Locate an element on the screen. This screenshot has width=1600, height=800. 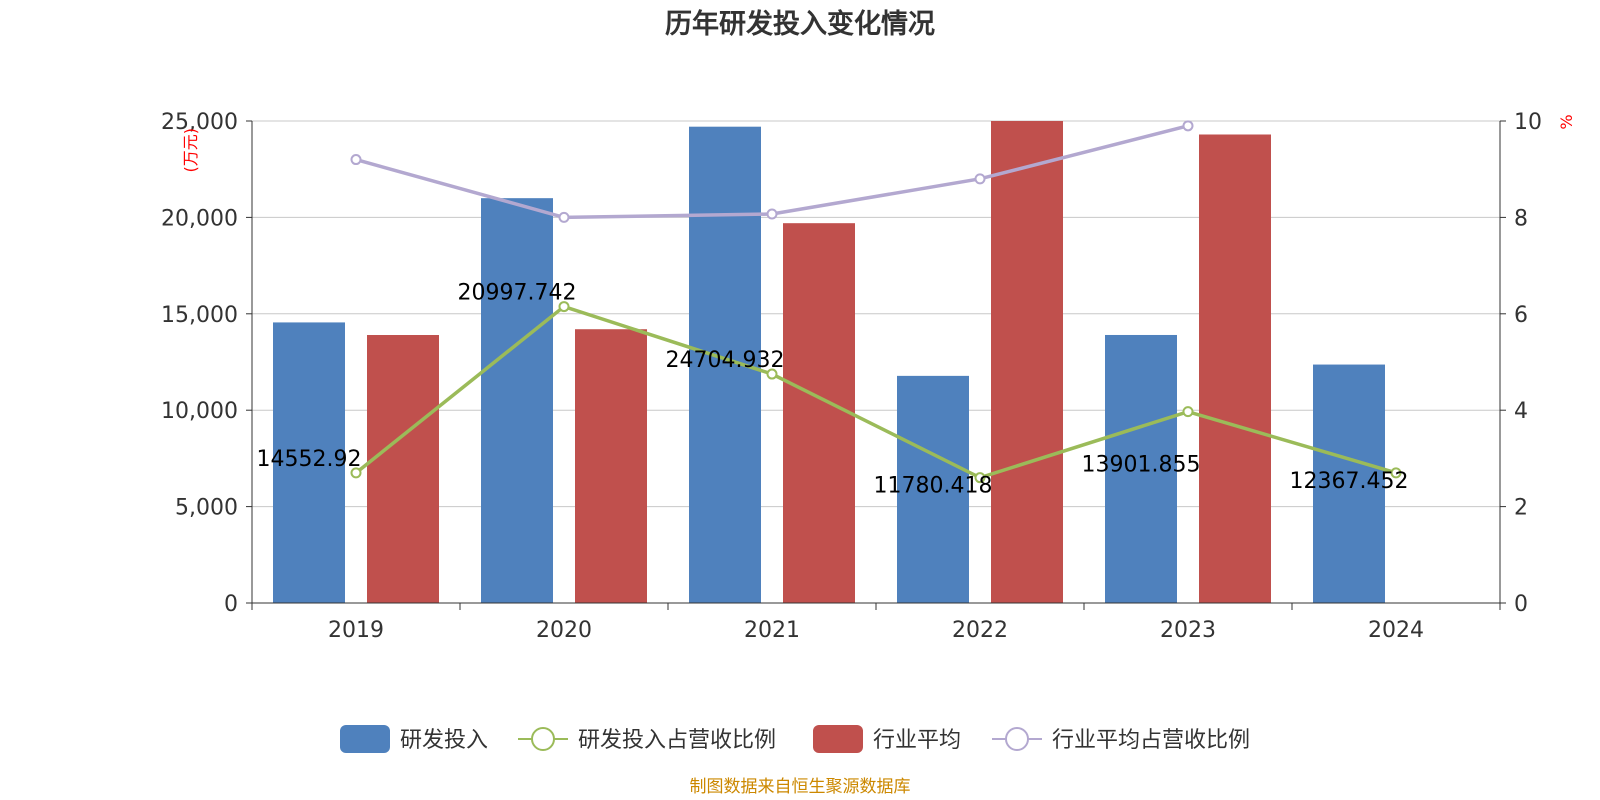
data-label: 12367.452 is located at coordinates (1349, 481).